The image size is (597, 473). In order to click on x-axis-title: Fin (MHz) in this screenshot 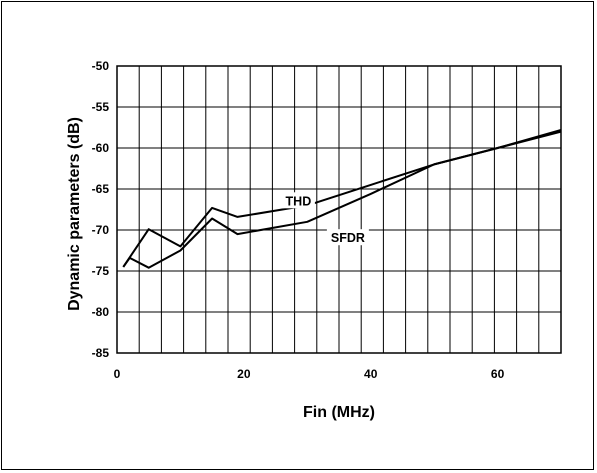, I will do `click(339, 412)`.